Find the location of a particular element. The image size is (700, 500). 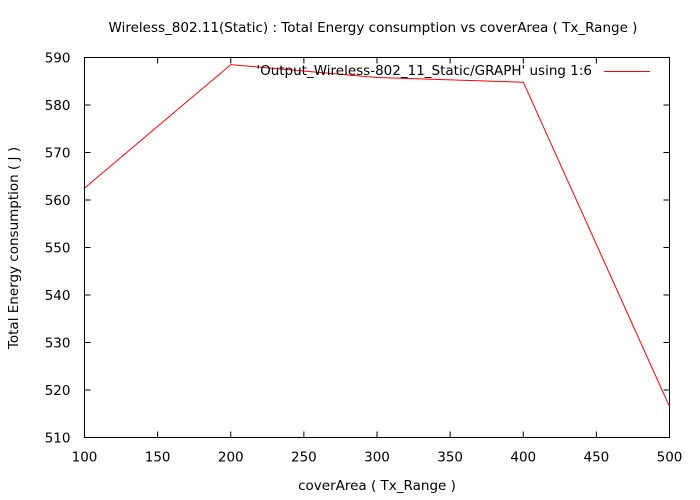

x-tick-label: 350 is located at coordinates (450, 458).